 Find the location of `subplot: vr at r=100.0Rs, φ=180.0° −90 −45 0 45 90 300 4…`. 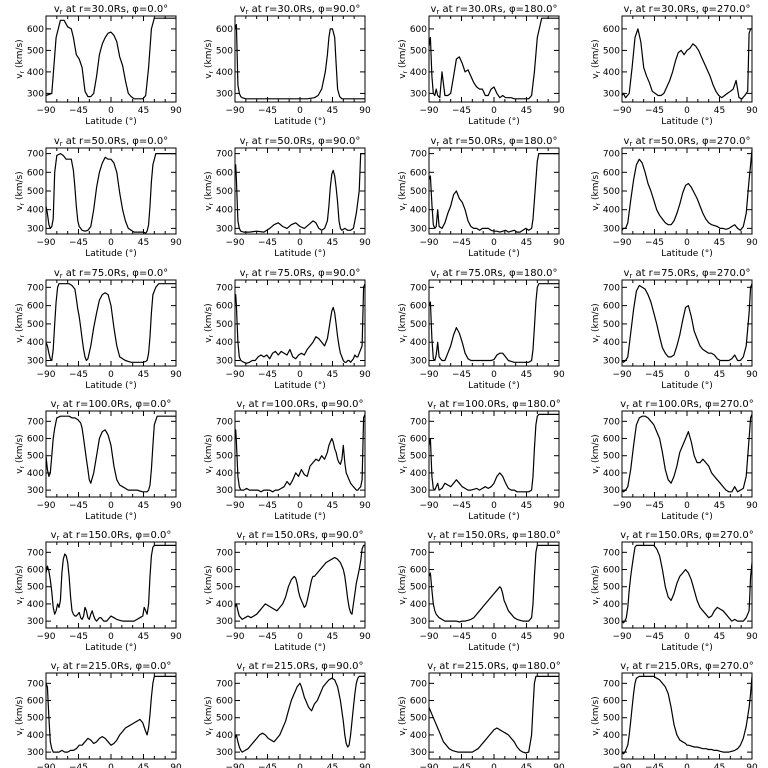

subplot: vr at r=100.0Rs, φ=180.0° −90 −45 0 45 90 300 4… is located at coordinates (481, 460).